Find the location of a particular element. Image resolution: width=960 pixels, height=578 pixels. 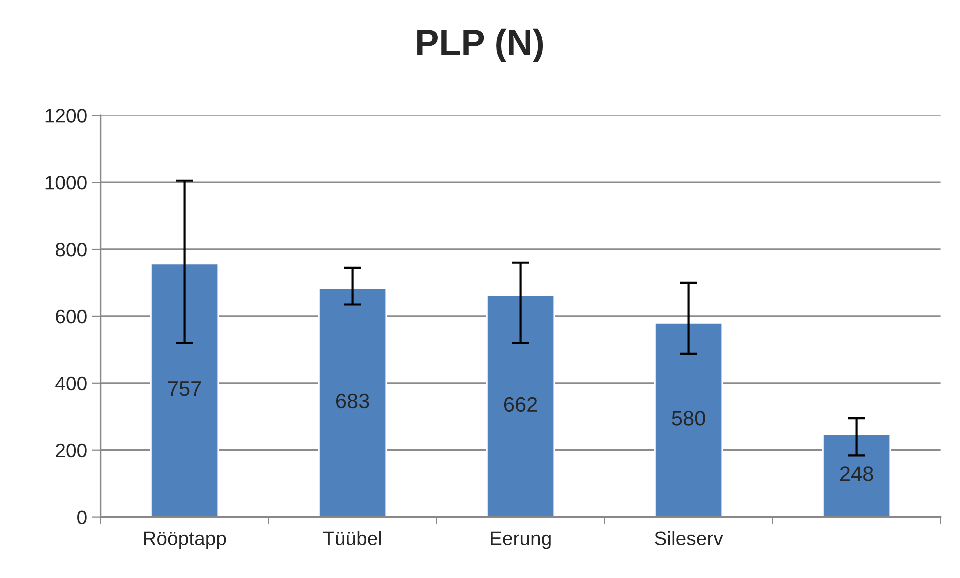

y-tick-label: 200 is located at coordinates (71, 451).